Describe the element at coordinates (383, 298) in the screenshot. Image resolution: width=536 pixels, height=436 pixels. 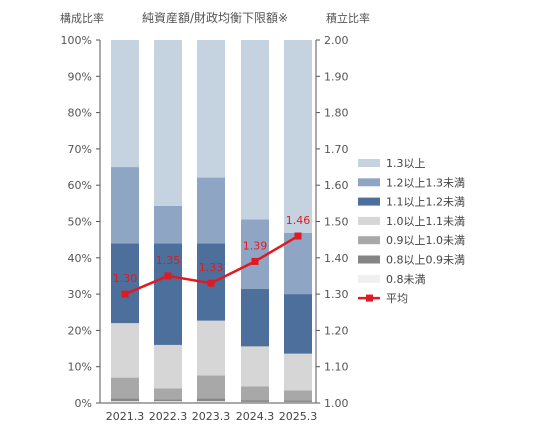
I see `legend-item: 平均` at that location.